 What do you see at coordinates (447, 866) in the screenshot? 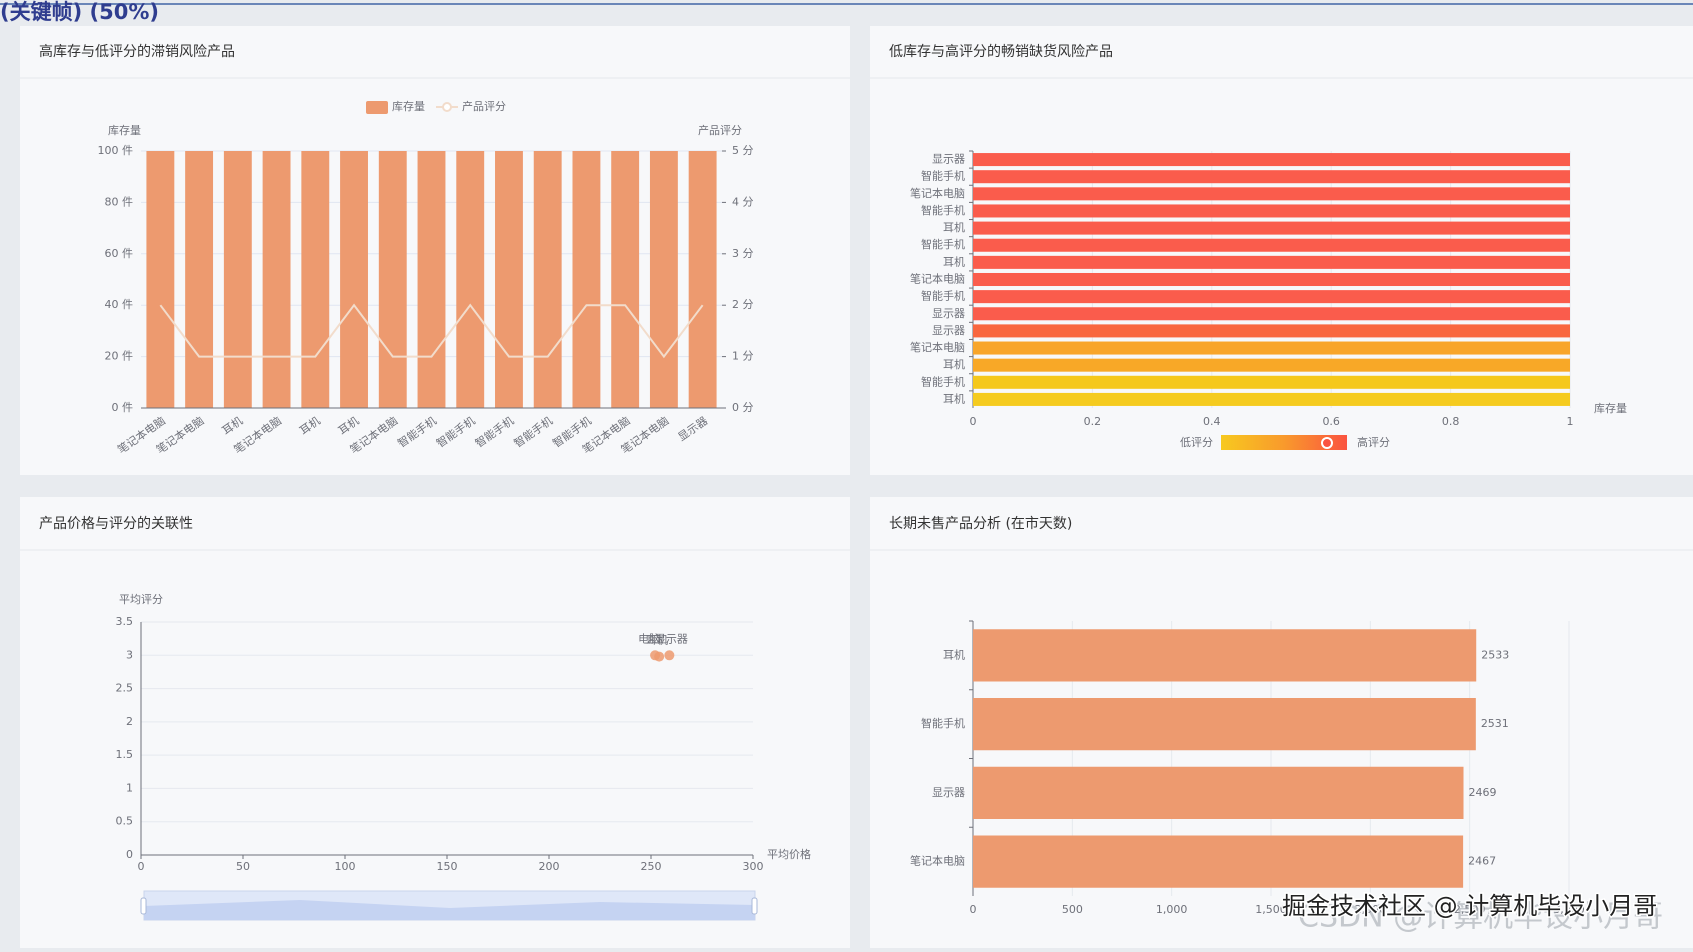
I see `x-tick-label: 150` at bounding box center [447, 866].